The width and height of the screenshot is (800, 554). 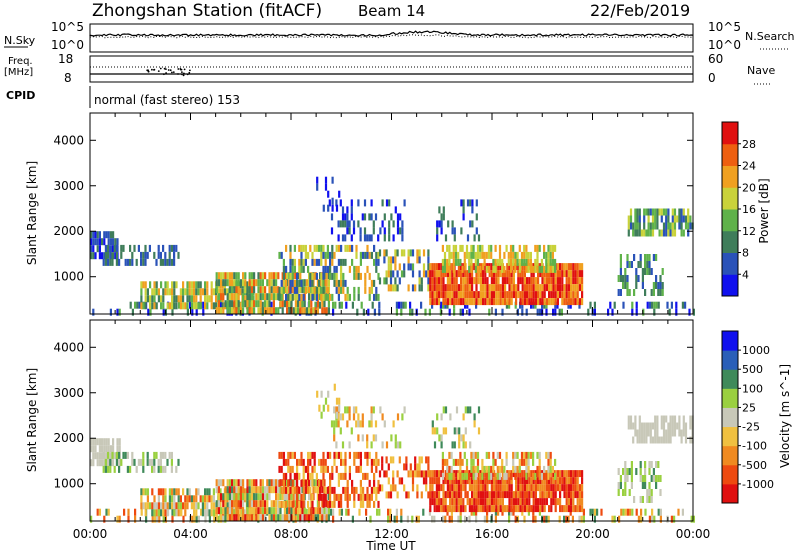 What do you see at coordinates (168, 70) in the screenshot?
I see `nave-point` at bounding box center [168, 70].